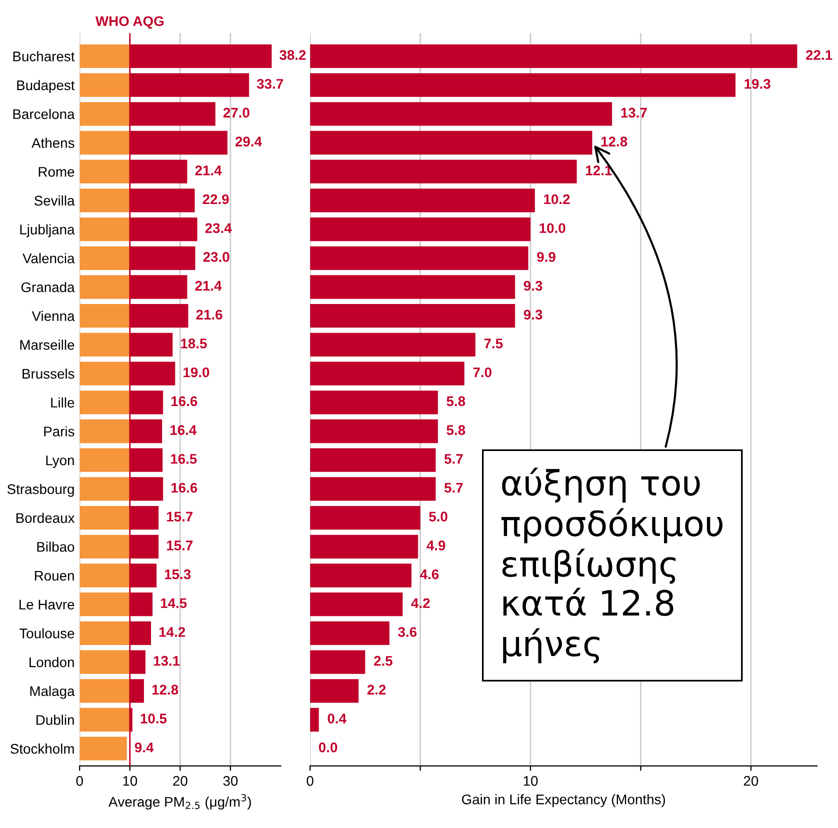 This screenshot has height=828, width=838. I want to click on text: 9.3, so click(533, 285).